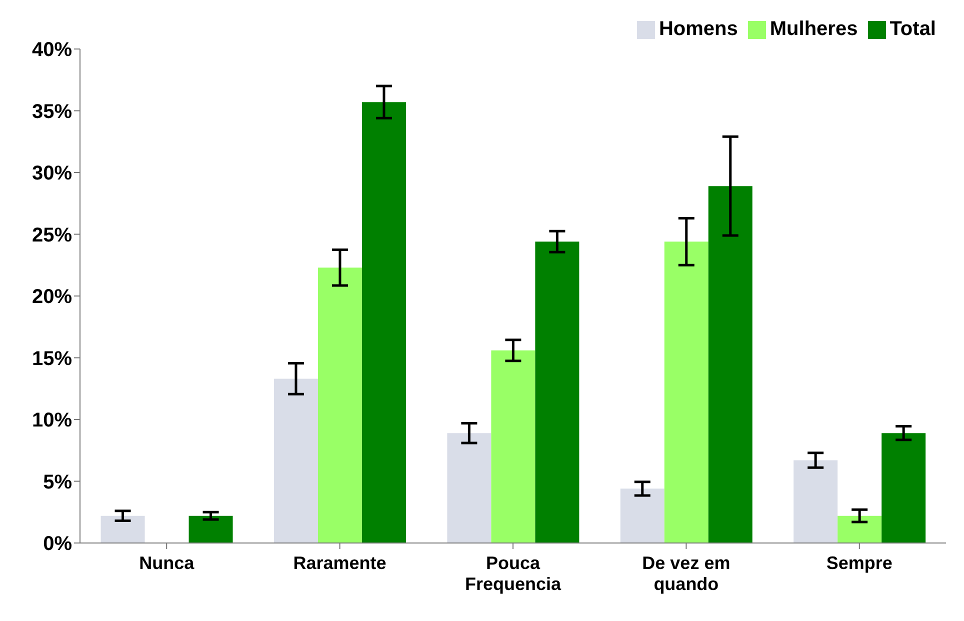 Image resolution: width=964 pixels, height=621 pixels. Describe the element at coordinates (339, 563) in the screenshot. I see `x-tick-label: Raramente` at that location.